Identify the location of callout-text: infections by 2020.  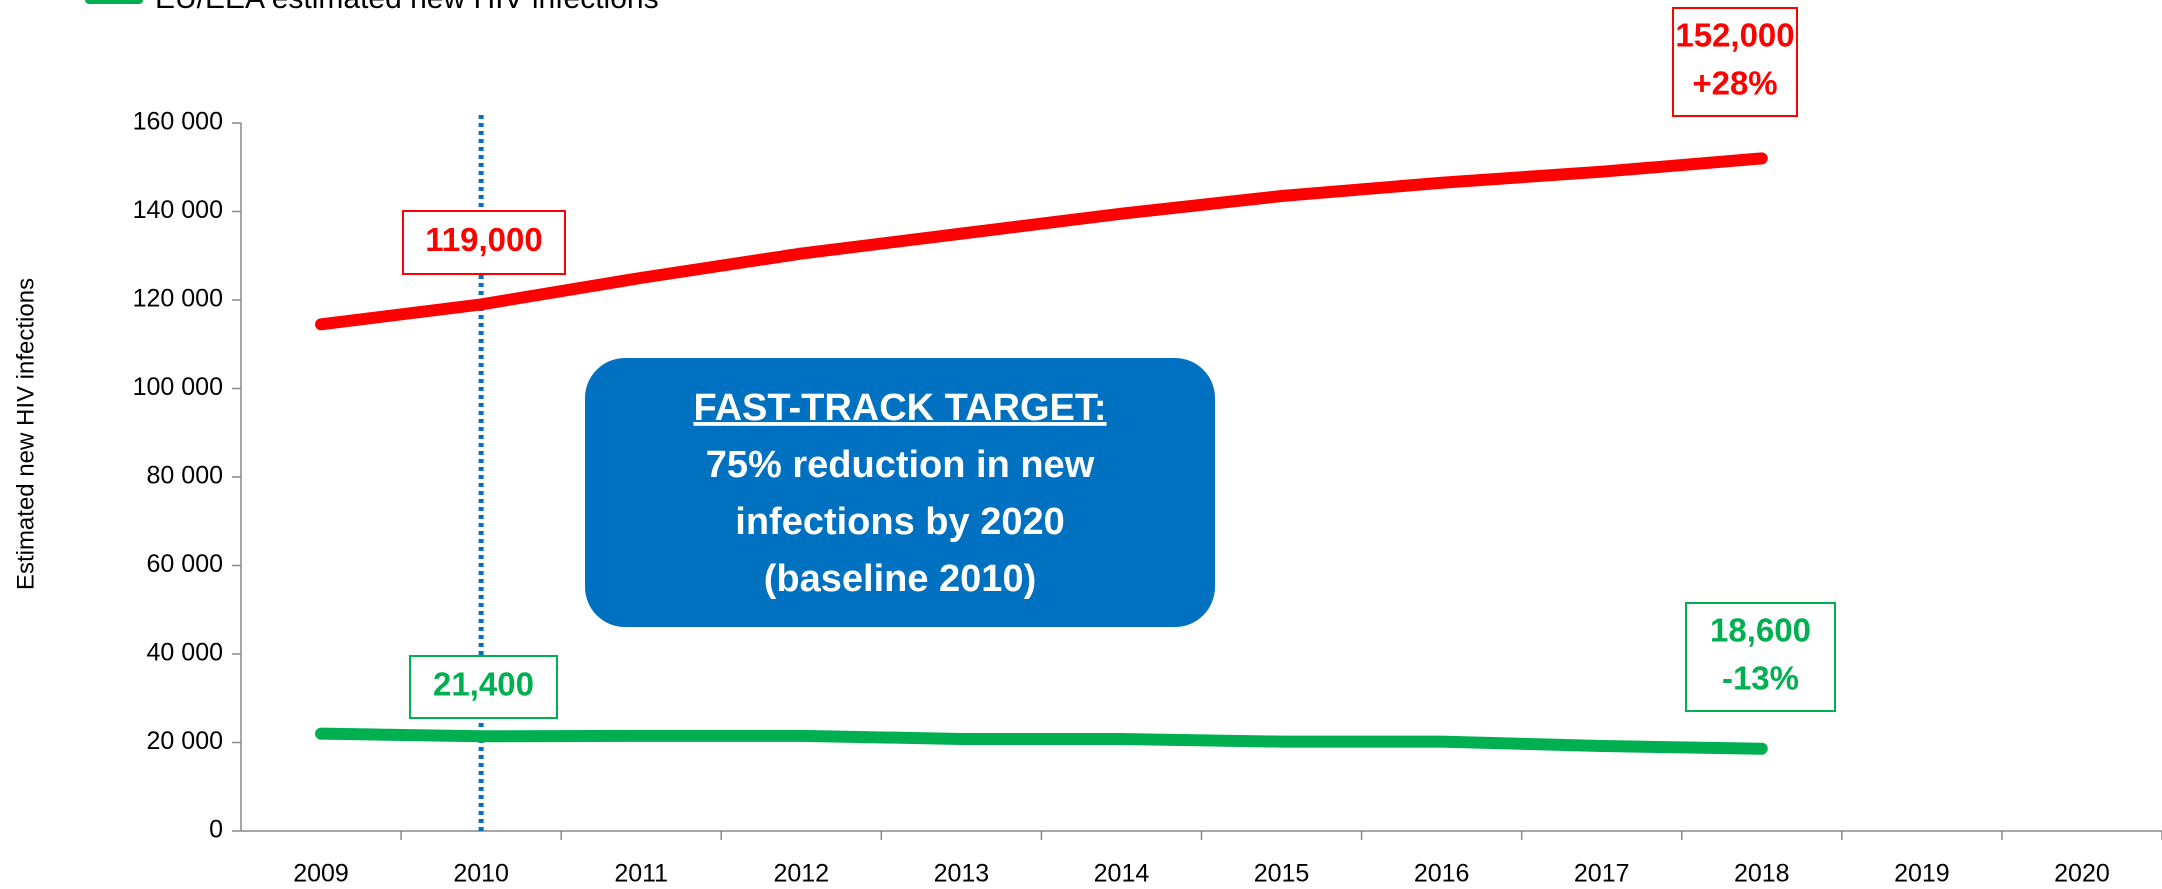
(899, 522).